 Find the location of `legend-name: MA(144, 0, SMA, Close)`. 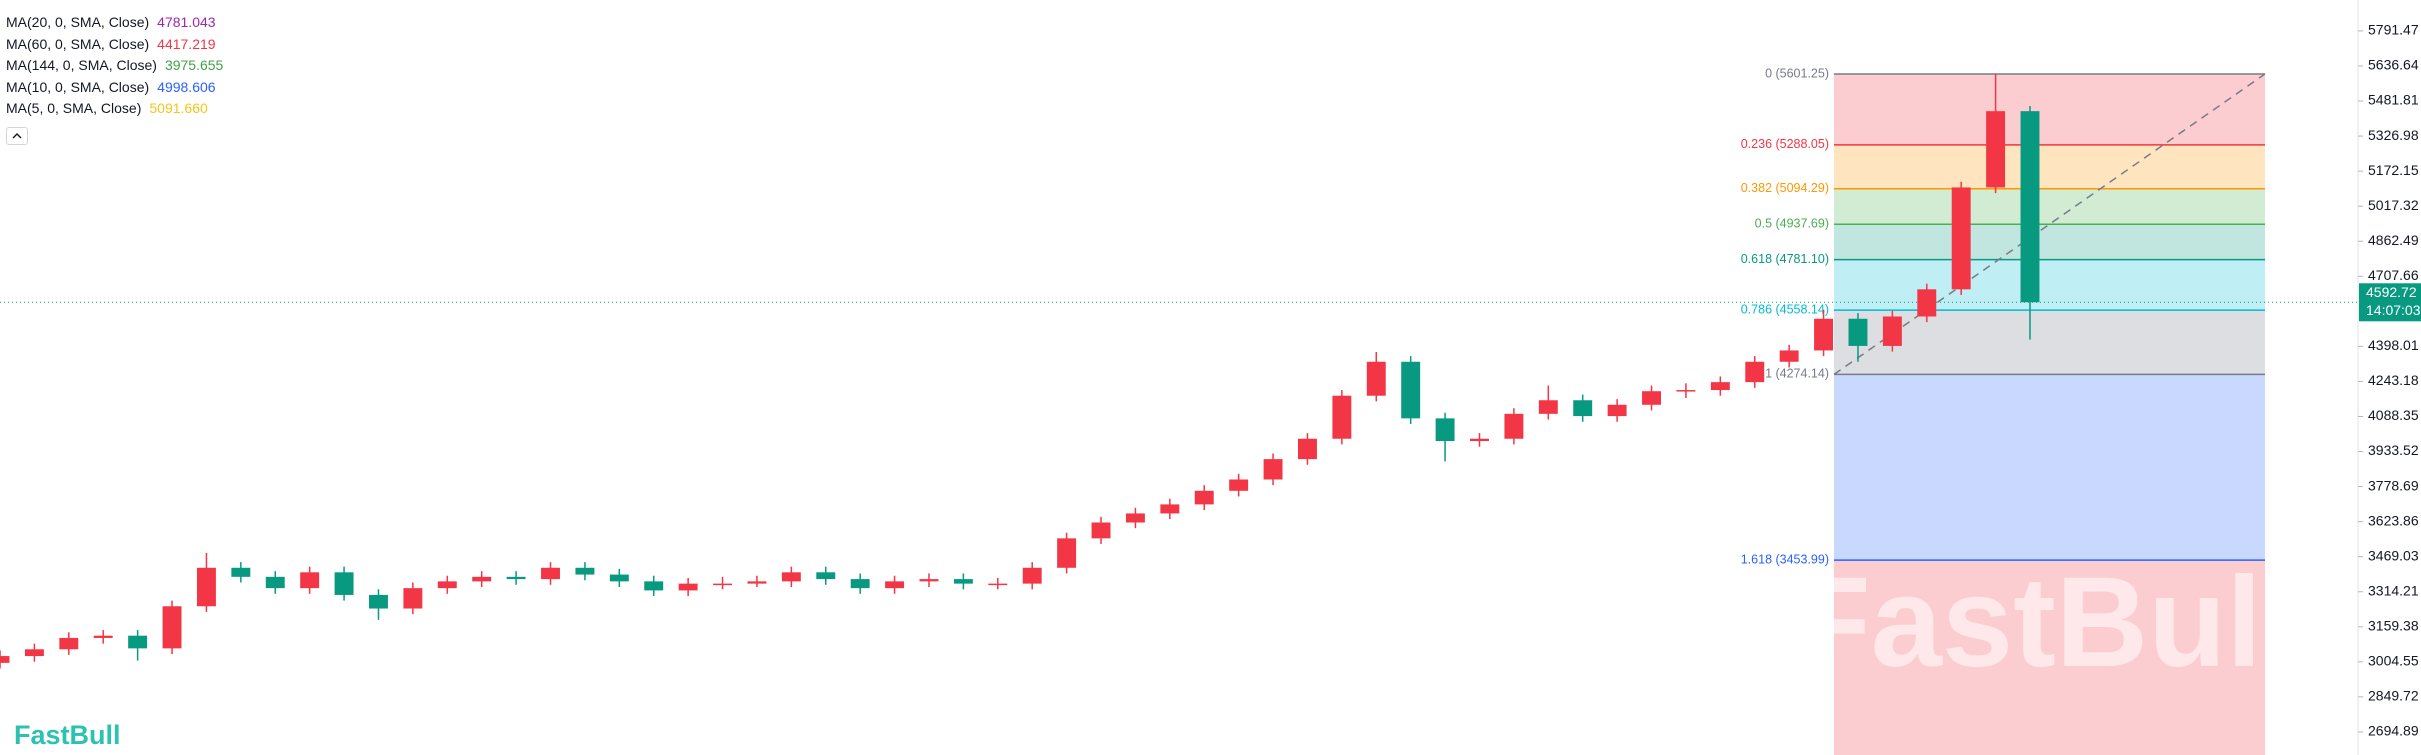

legend-name: MA(144, 0, SMA, Close) is located at coordinates (81, 65).